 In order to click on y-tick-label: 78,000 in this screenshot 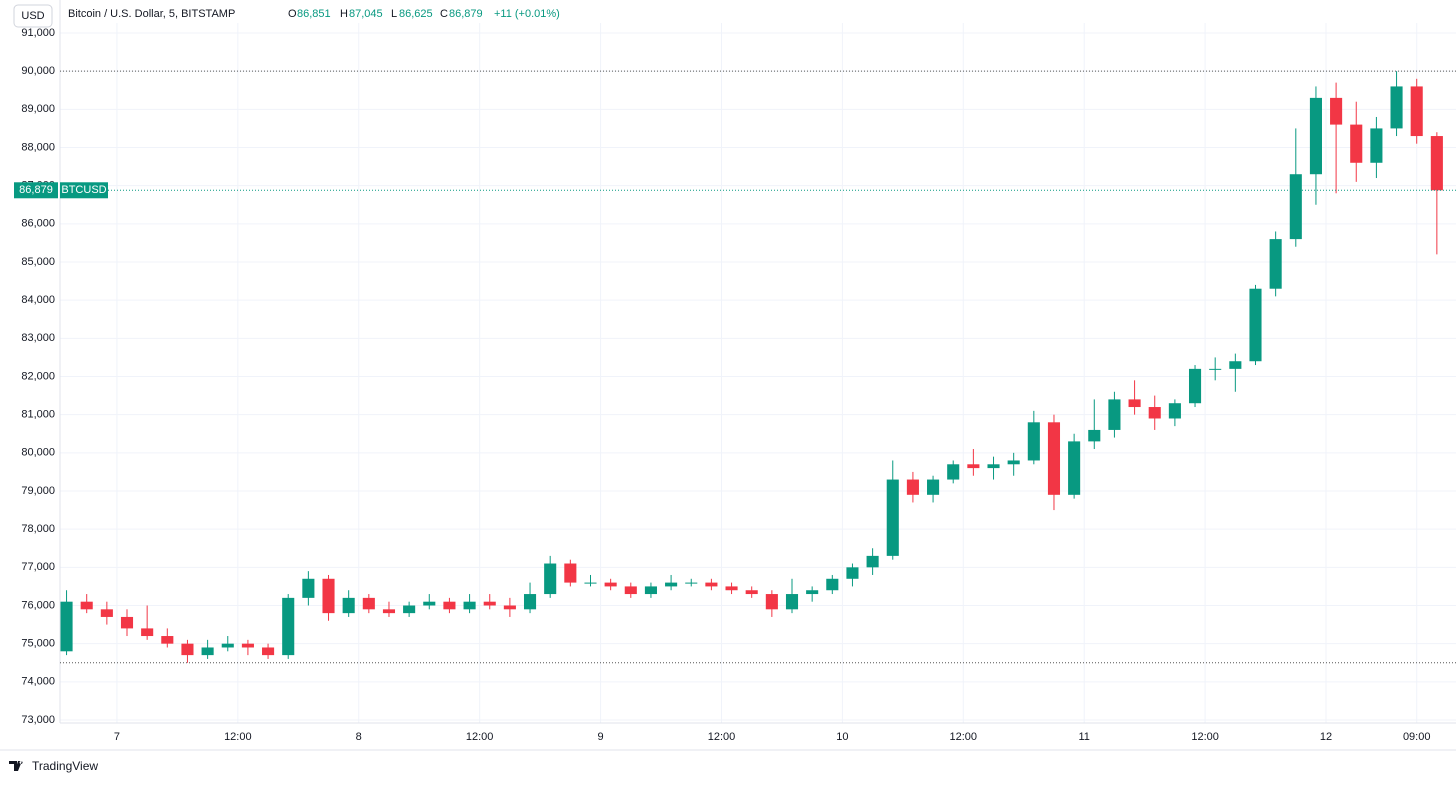, I will do `click(38, 529)`.